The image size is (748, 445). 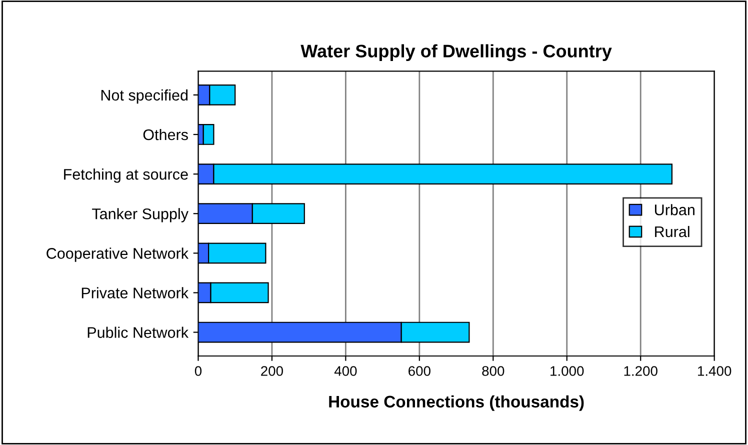 I want to click on legend-label: Rural, so click(x=672, y=232).